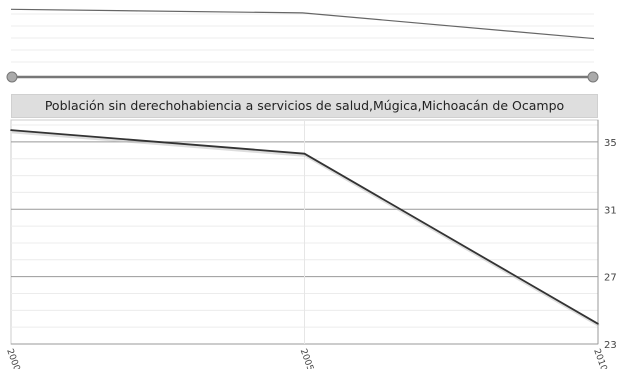 The width and height of the screenshot is (619, 369). What do you see at coordinates (610, 345) in the screenshot?
I see `y-tick-label: 23` at bounding box center [610, 345].